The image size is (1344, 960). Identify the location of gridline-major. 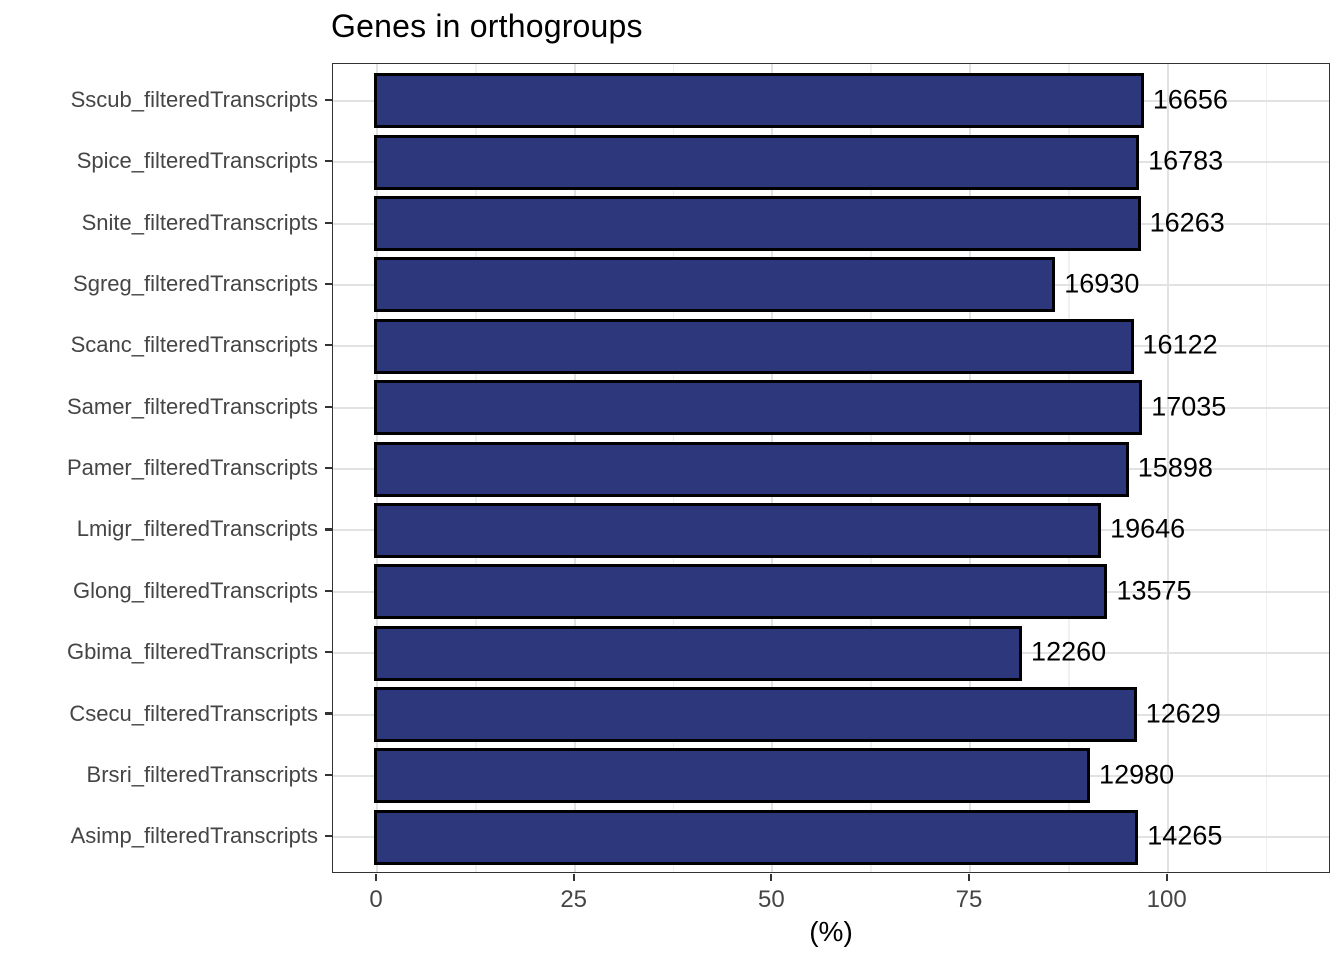
(1167, 468).